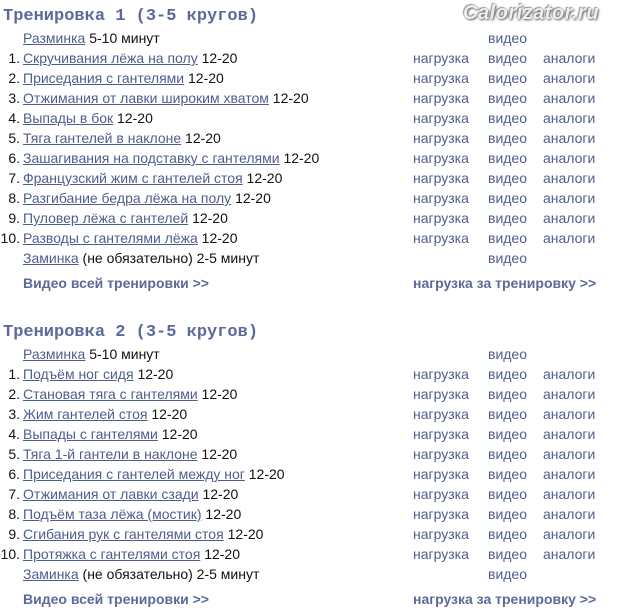 Image resolution: width=625 pixels, height=614 pixels. Describe the element at coordinates (133, 178) in the screenshot. I see `exercise-link: Французский жим с гантелей стоя` at that location.